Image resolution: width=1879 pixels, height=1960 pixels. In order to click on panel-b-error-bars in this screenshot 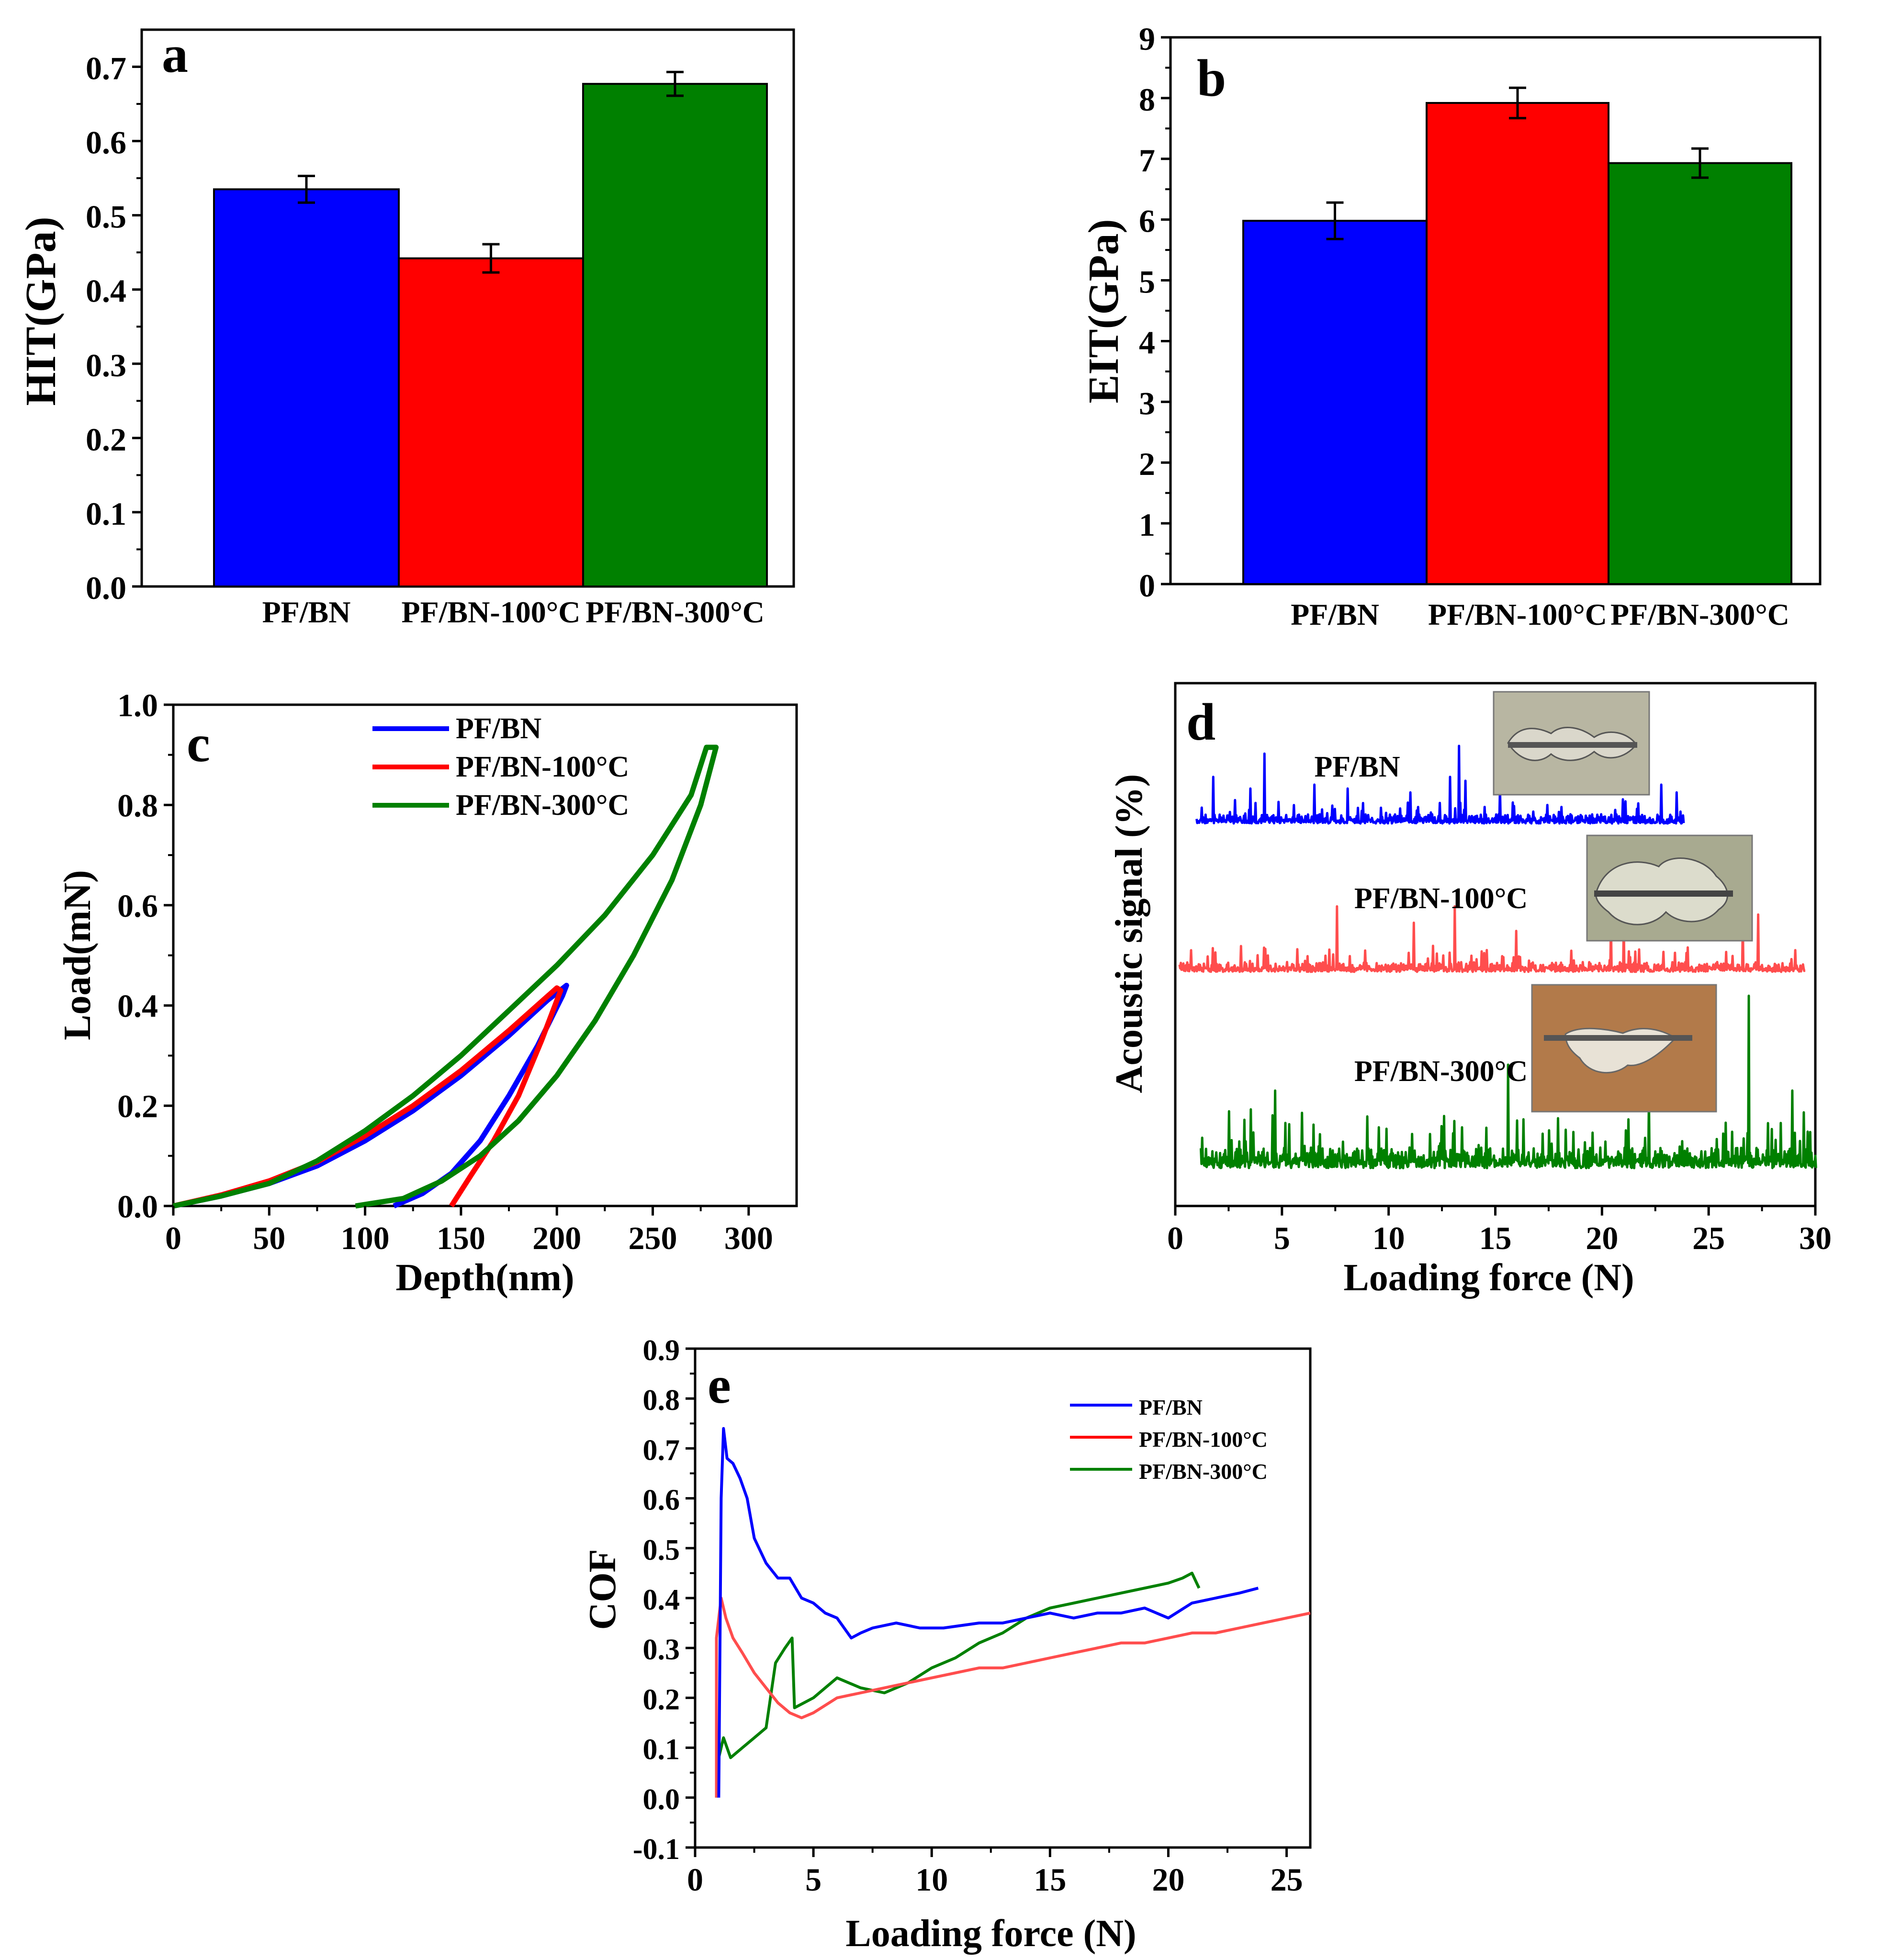, I will do `click(1517, 163)`.